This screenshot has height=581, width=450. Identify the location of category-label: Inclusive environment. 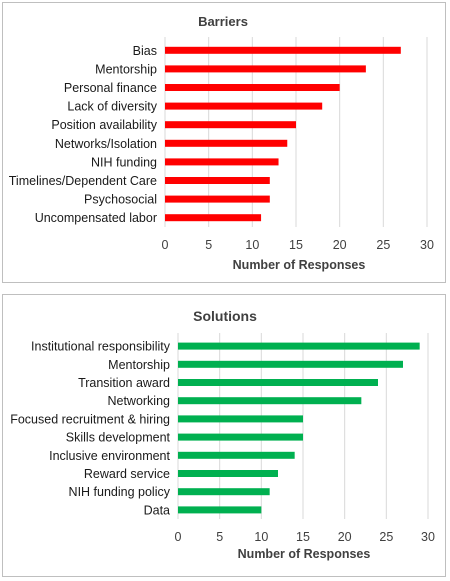
(109, 456).